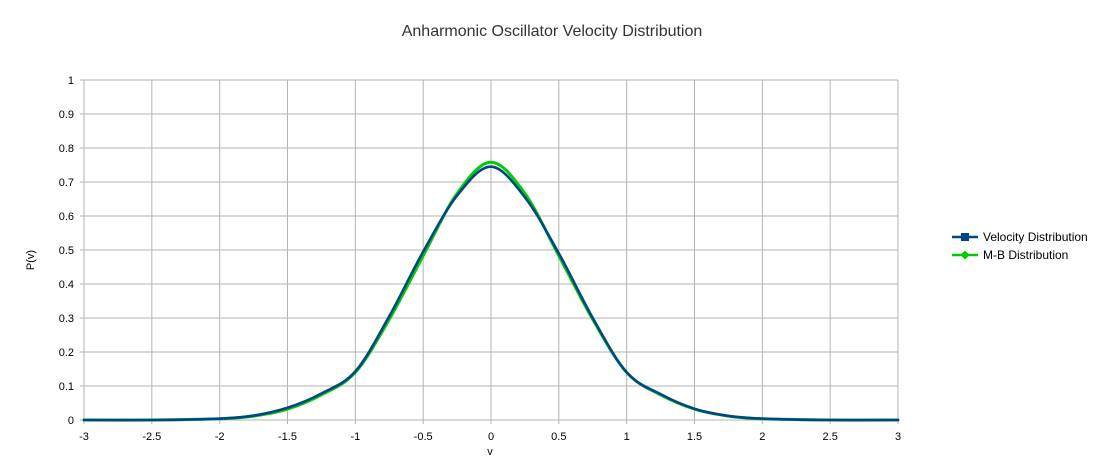 Image resolution: width=1100 pixels, height=472 pixels. What do you see at coordinates (71, 421) in the screenshot?
I see `y-tick-label: 0` at bounding box center [71, 421].